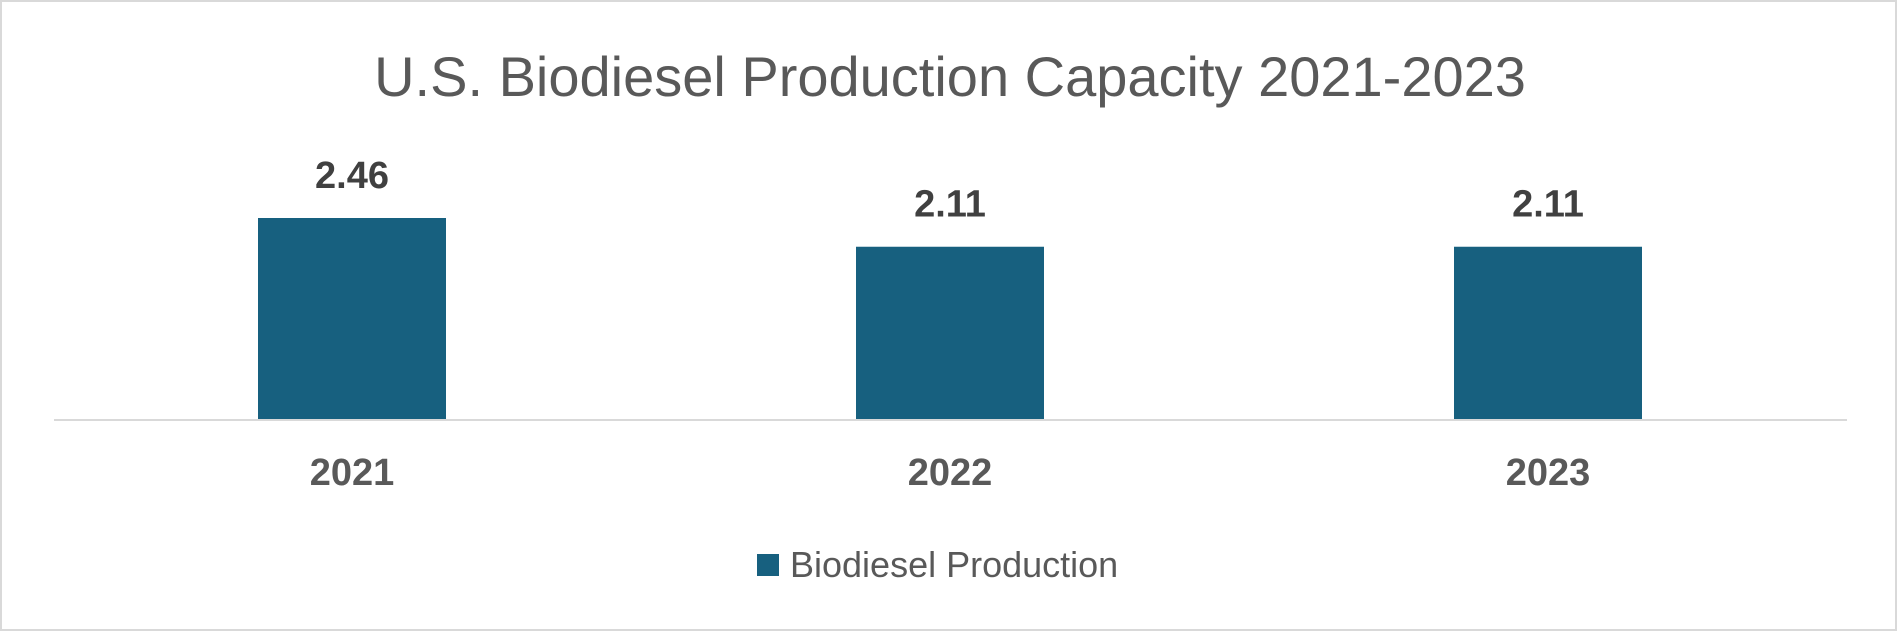 The width and height of the screenshot is (1897, 633). Describe the element at coordinates (1548, 205) in the screenshot. I see `data-label-2023: 2.11` at that location.